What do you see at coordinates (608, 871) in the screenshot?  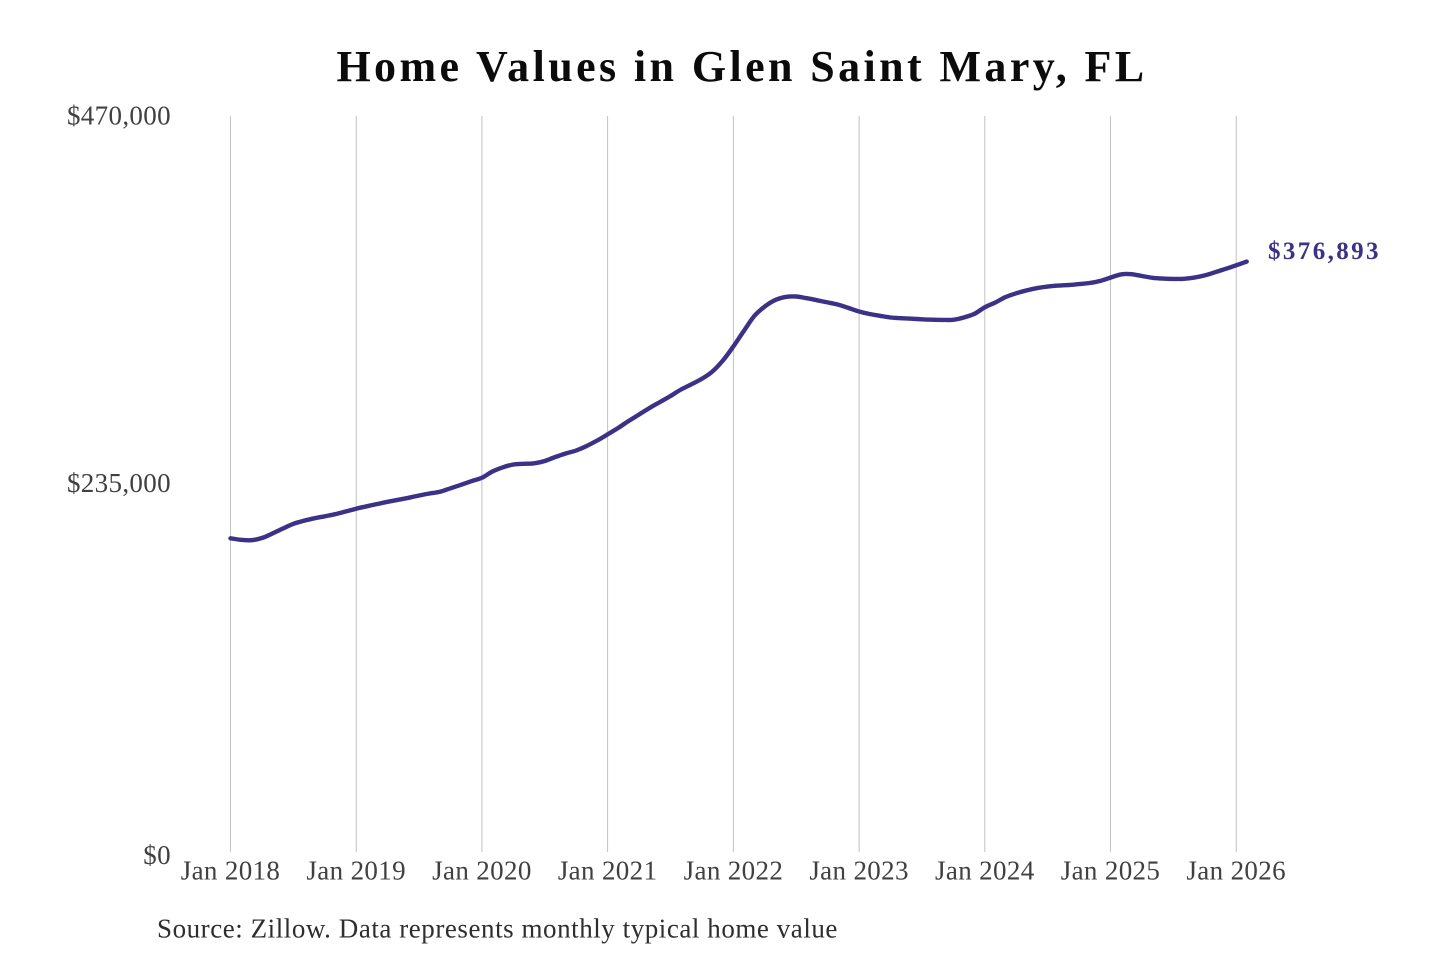 I see `svg-text: Jan 2021` at bounding box center [608, 871].